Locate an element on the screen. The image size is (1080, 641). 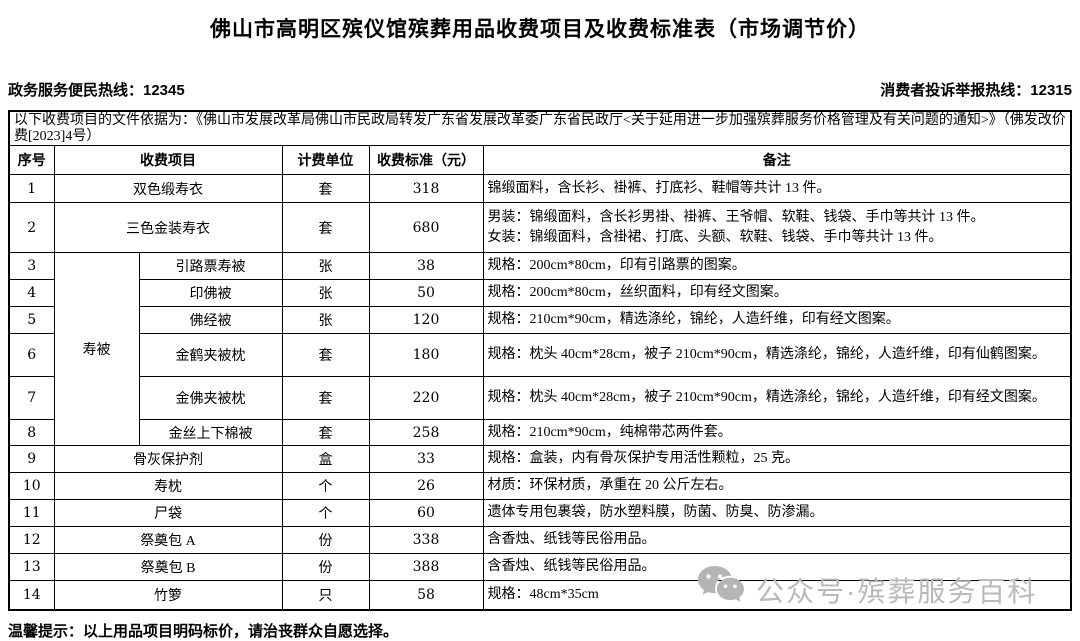
row-remark: 锦缎面料，含长衫、褂裤、打底衫、鞋帽等共计 13 件。 is located at coordinates (777, 188).